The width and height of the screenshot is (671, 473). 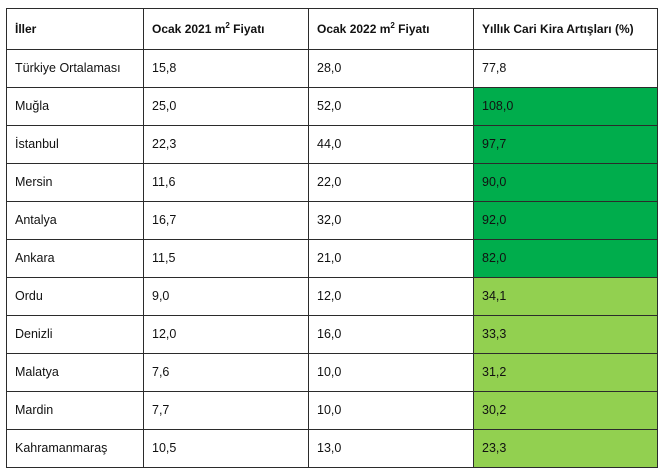 I want to click on cell-city: Ordu, so click(x=75, y=296).